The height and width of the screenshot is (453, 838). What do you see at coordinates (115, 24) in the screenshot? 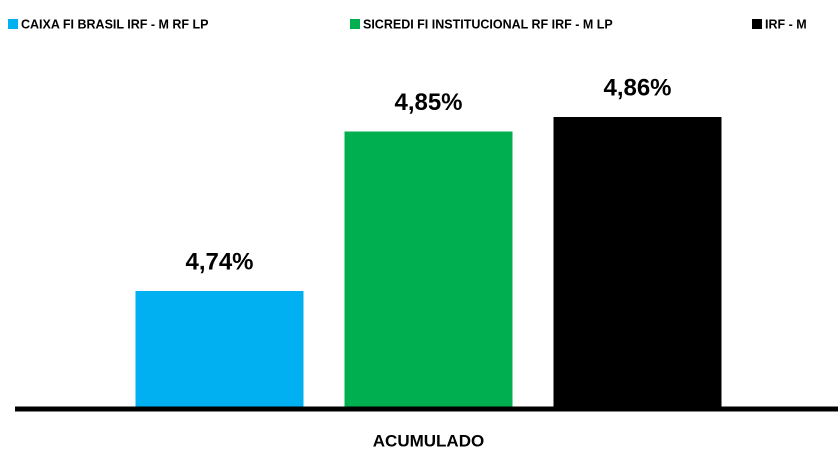
I see `legend-label: CAIXA FI BRASIL IRF - M RF LP` at bounding box center [115, 24].